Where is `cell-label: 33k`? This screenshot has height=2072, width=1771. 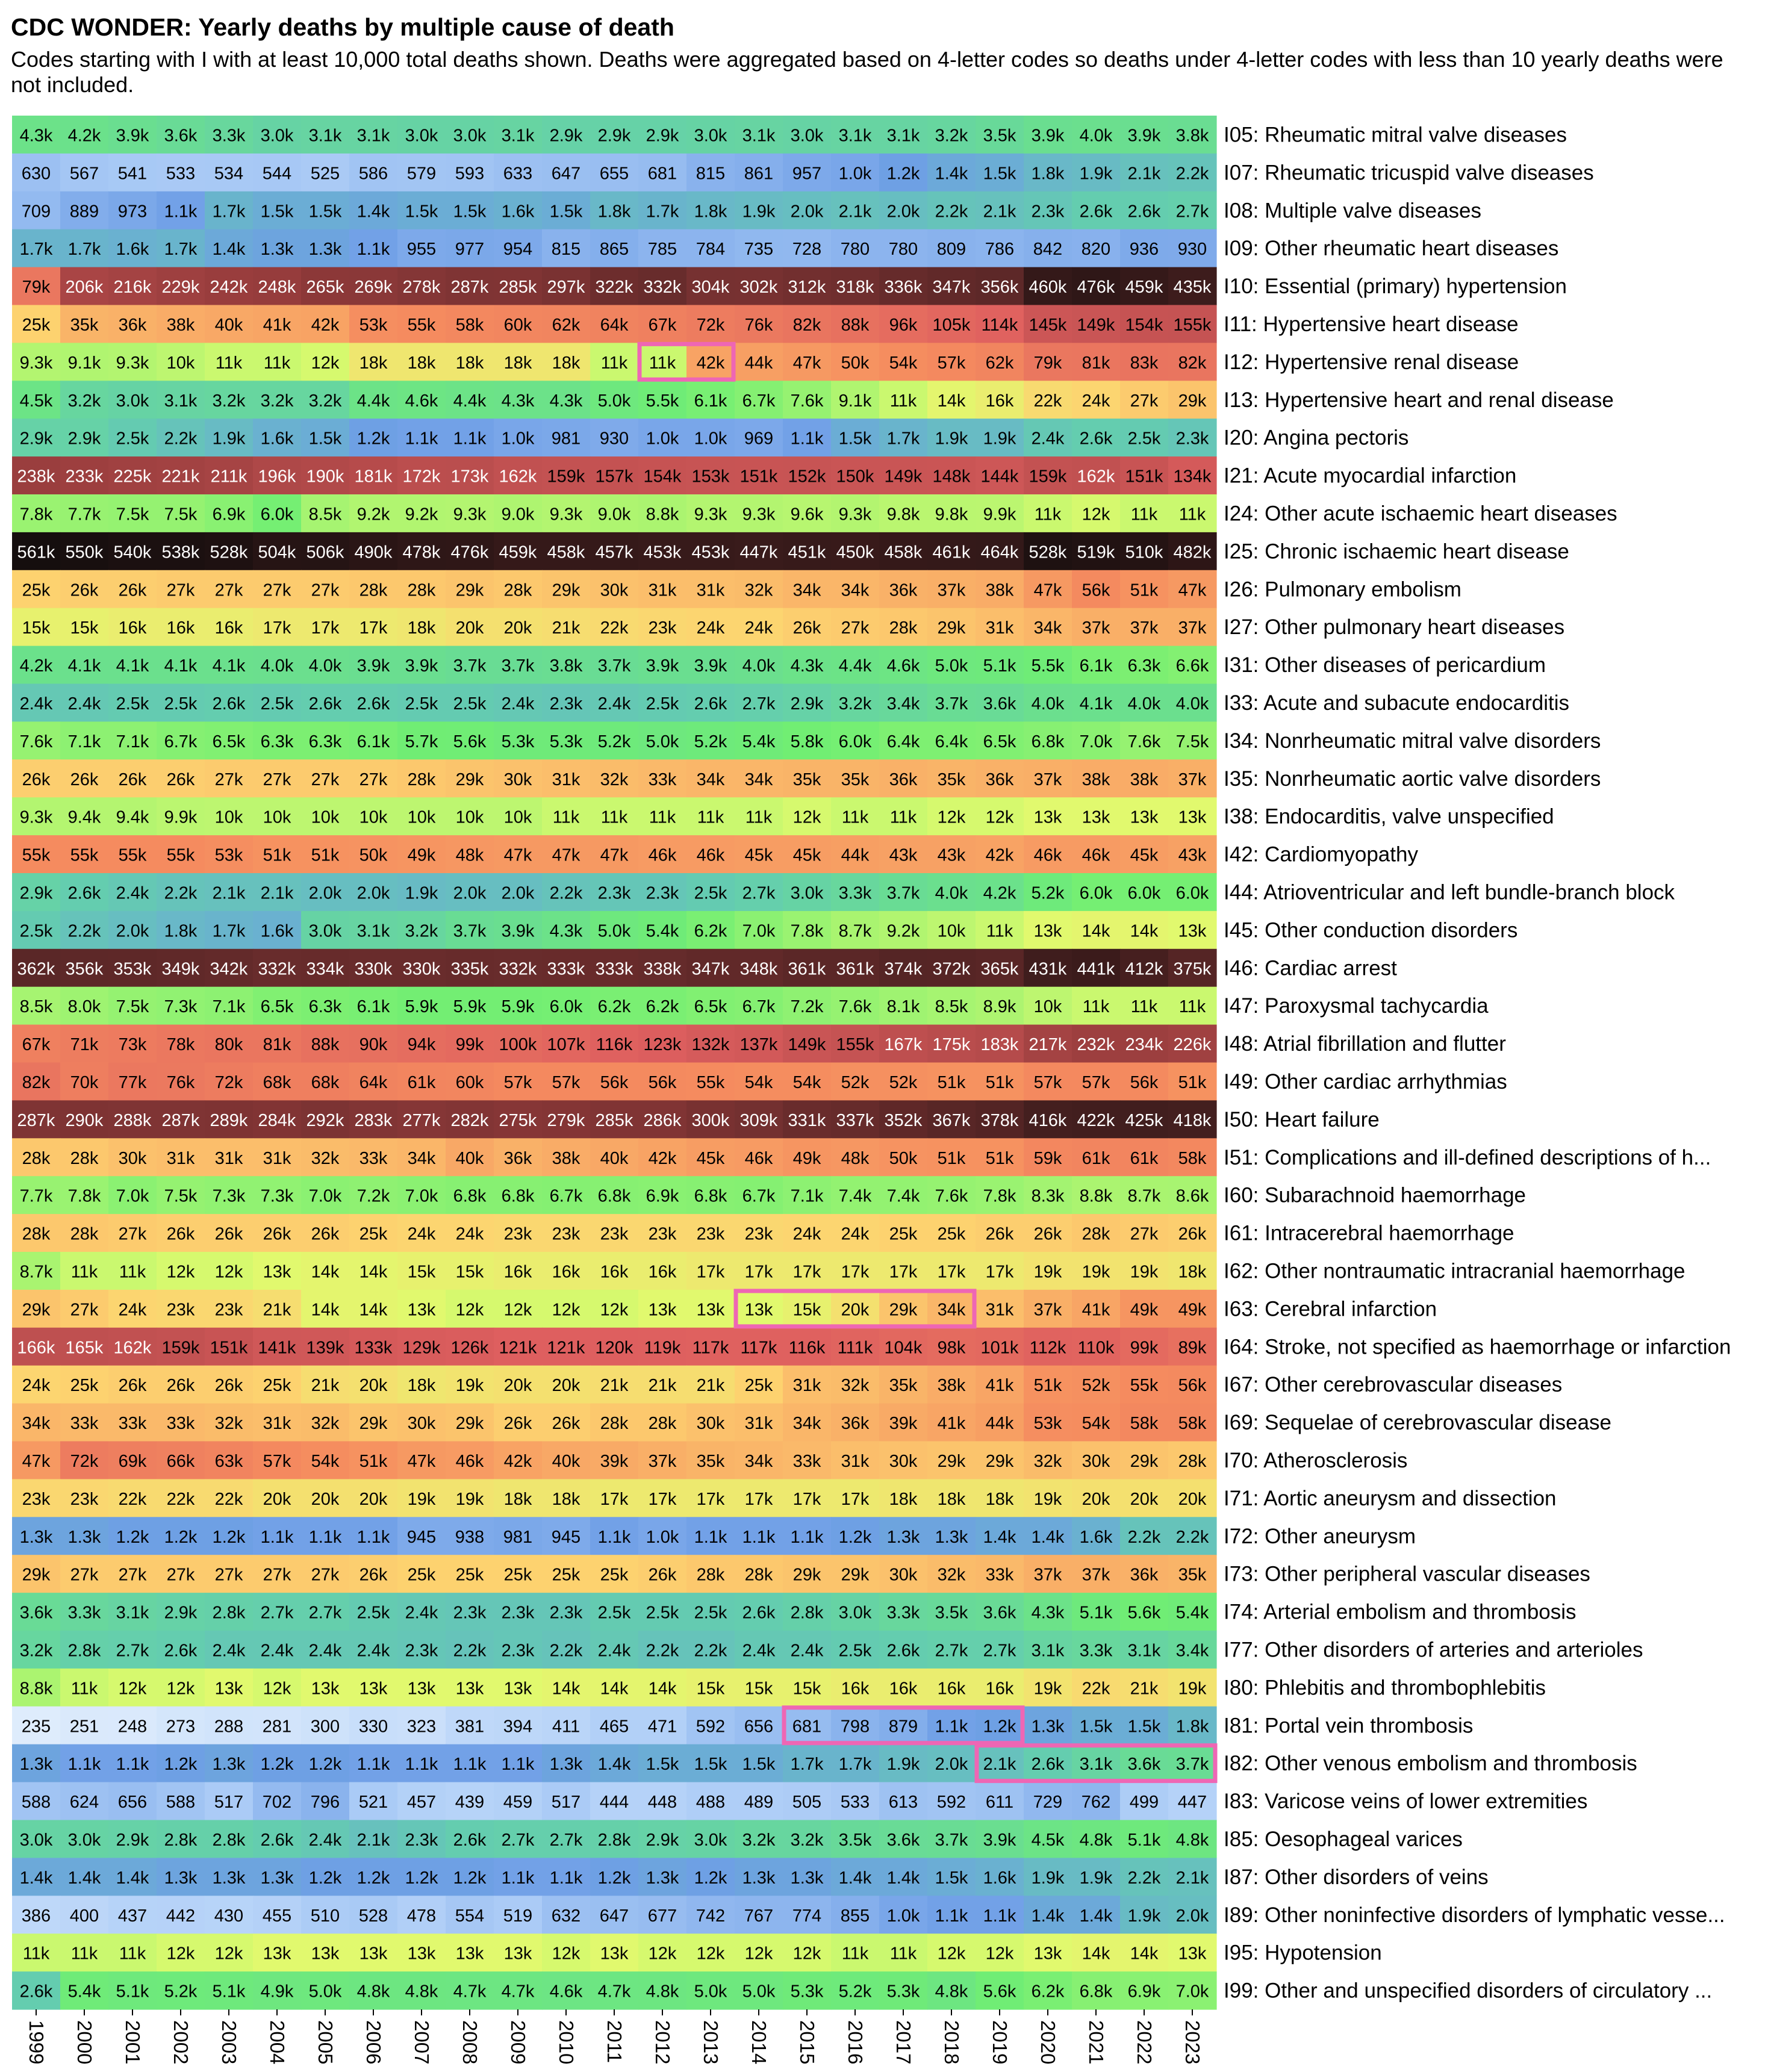
cell-label: 33k is located at coordinates (1000, 1576).